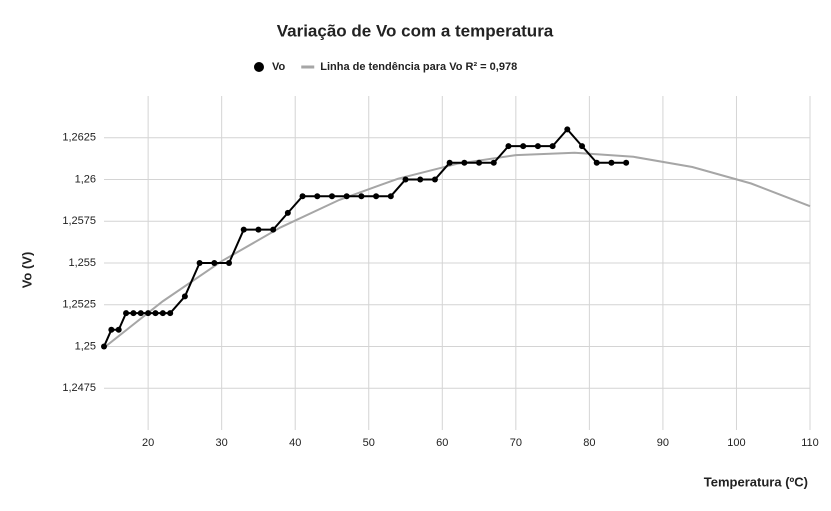 Image resolution: width=831 pixels, height=511 pixels. Describe the element at coordinates (418, 67) in the screenshot. I see `legend-label: Linha de tendência para Vo R² = 0,978` at that location.